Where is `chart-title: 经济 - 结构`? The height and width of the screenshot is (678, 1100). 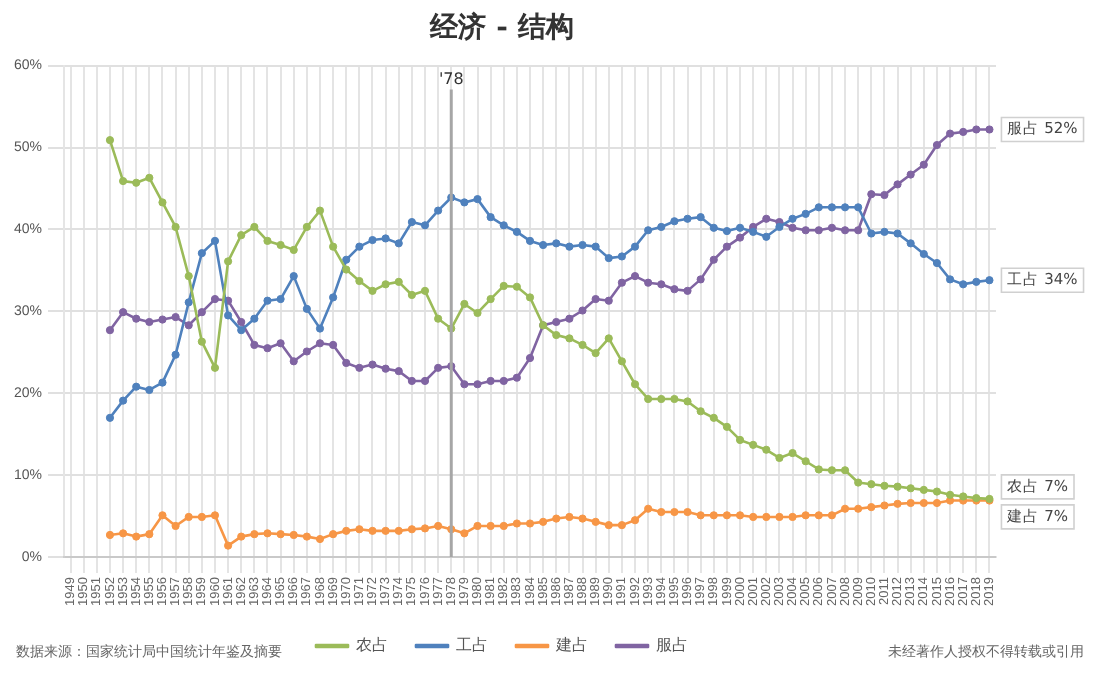
chart-title: 经济 - 结构 is located at coordinates (501, 27).